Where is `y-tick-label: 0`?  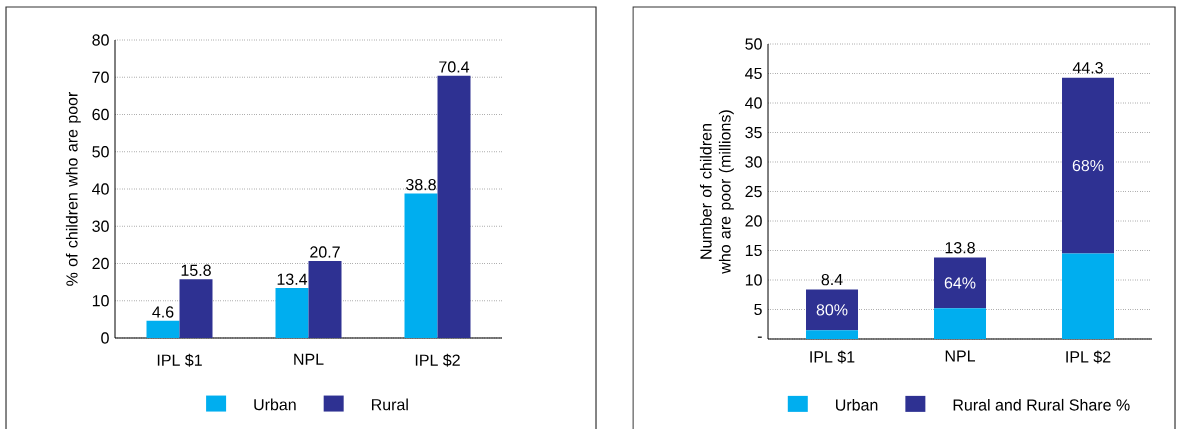 y-tick-label: 0 is located at coordinates (105, 338).